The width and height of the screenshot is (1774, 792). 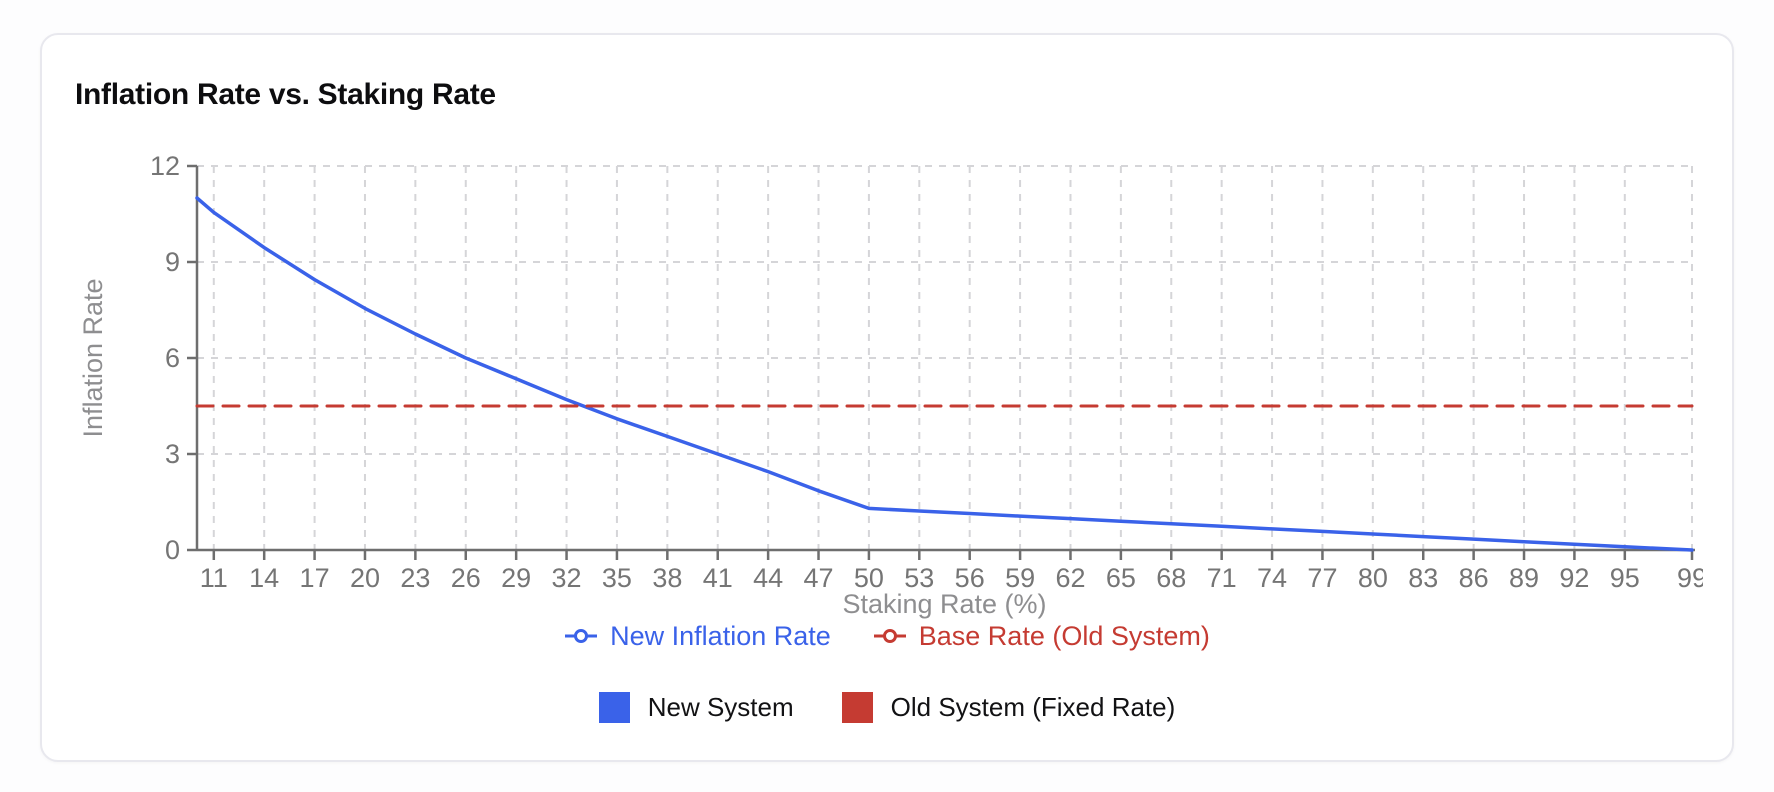 What do you see at coordinates (718, 578) in the screenshot?
I see `x-tick-label: 41` at bounding box center [718, 578].